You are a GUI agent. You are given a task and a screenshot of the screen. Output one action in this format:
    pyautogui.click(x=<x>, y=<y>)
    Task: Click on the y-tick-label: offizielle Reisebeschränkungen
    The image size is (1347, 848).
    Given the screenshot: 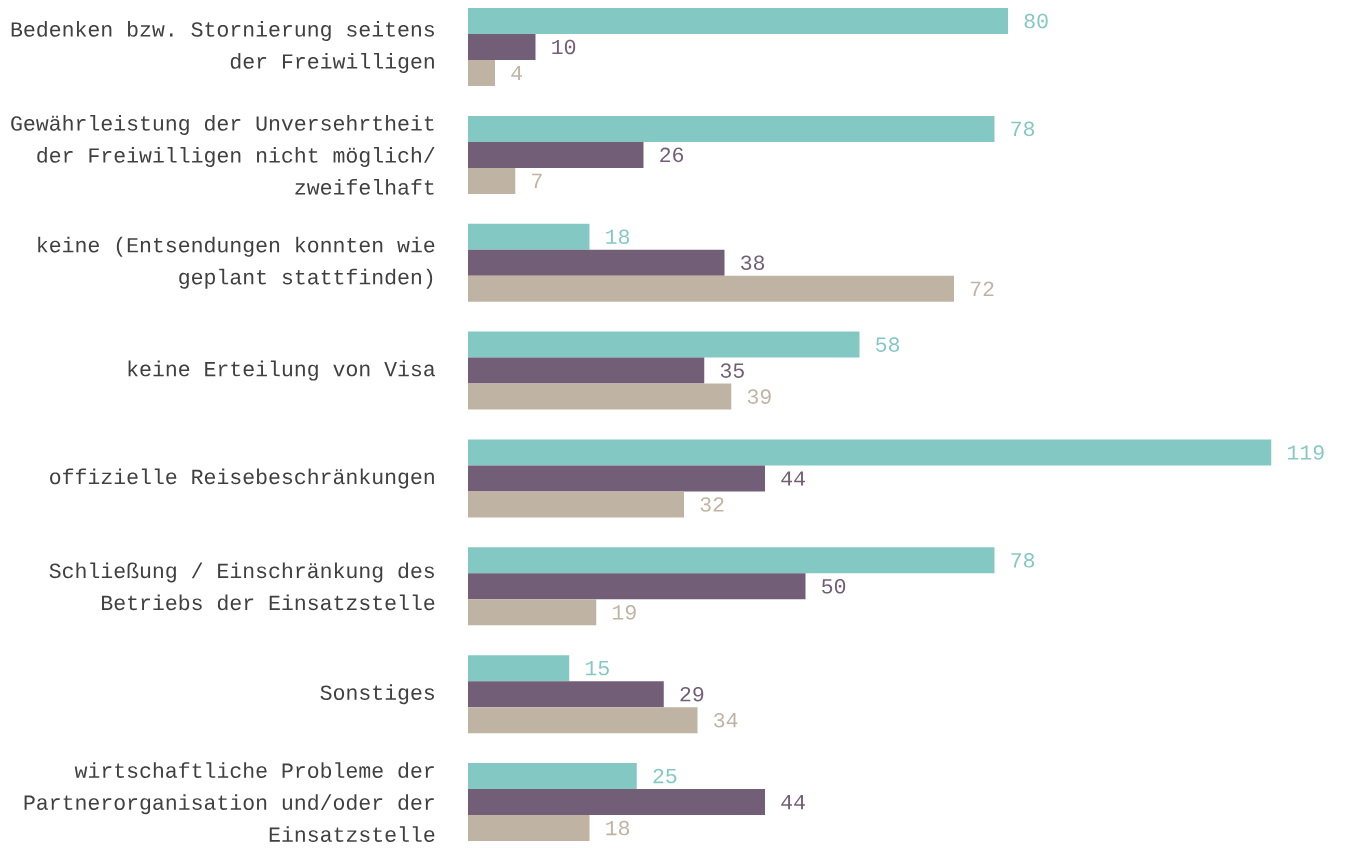 What is the action you would take?
    pyautogui.click(x=242, y=478)
    